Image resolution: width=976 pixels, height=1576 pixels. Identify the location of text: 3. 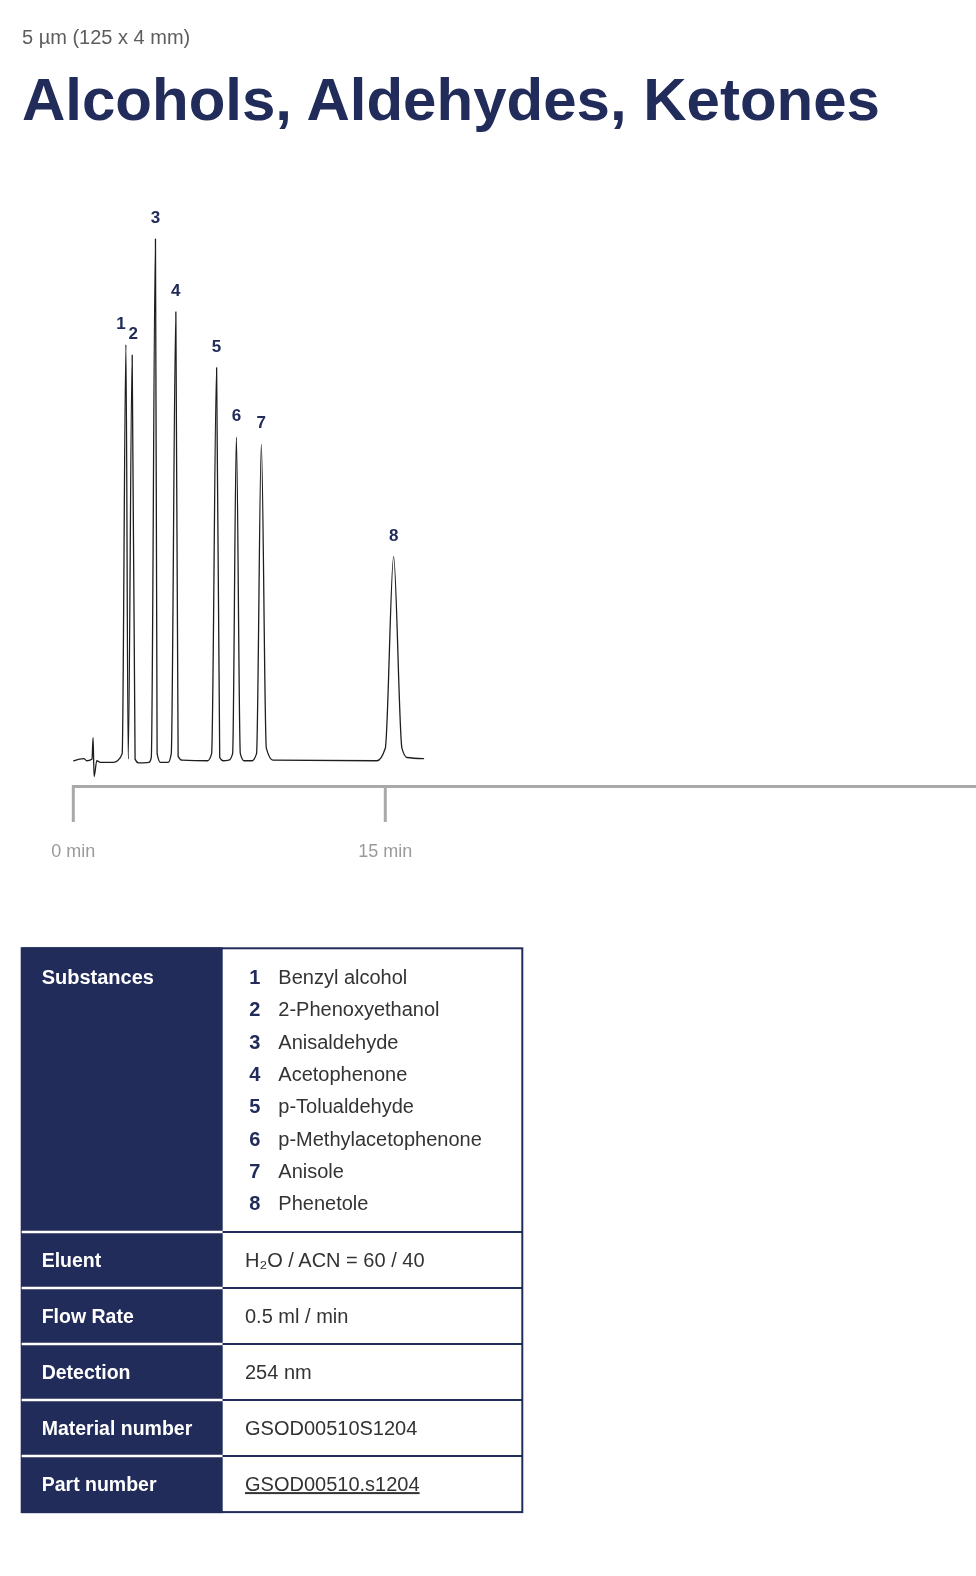
(255, 1041).